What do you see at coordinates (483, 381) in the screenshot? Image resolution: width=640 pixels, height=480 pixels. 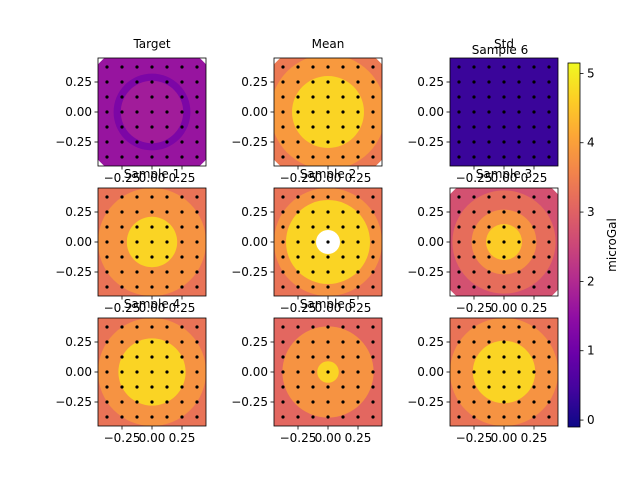 I see `subplot-9: −0.250.00 0.25−0.250.000.25` at bounding box center [483, 381].